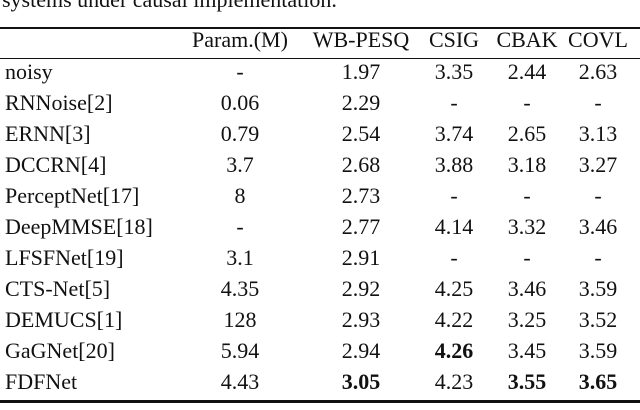 This screenshot has height=410, width=640. I want to click on cell: 2.65, so click(527, 133).